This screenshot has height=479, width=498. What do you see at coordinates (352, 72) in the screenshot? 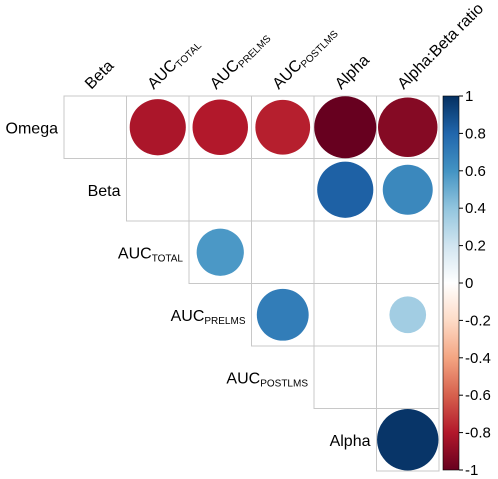
I see `column-label-5: Alpha` at bounding box center [352, 72].